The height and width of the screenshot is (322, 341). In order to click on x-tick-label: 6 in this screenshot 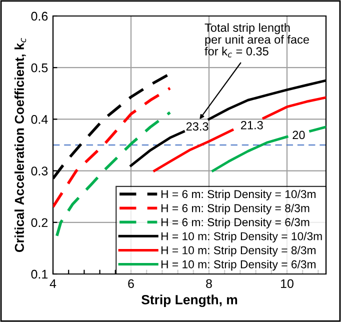, I will do `click(131, 283)`.